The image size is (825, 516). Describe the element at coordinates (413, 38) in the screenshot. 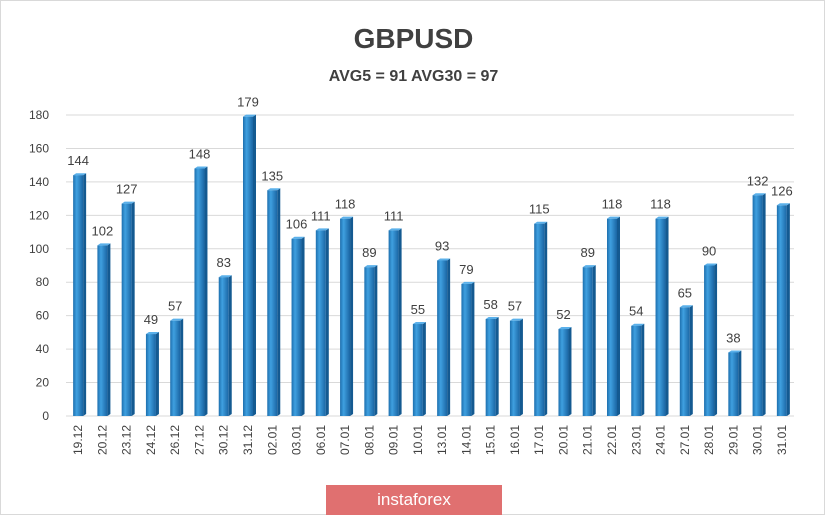

I see `chart-title: GBPUSD` at that location.